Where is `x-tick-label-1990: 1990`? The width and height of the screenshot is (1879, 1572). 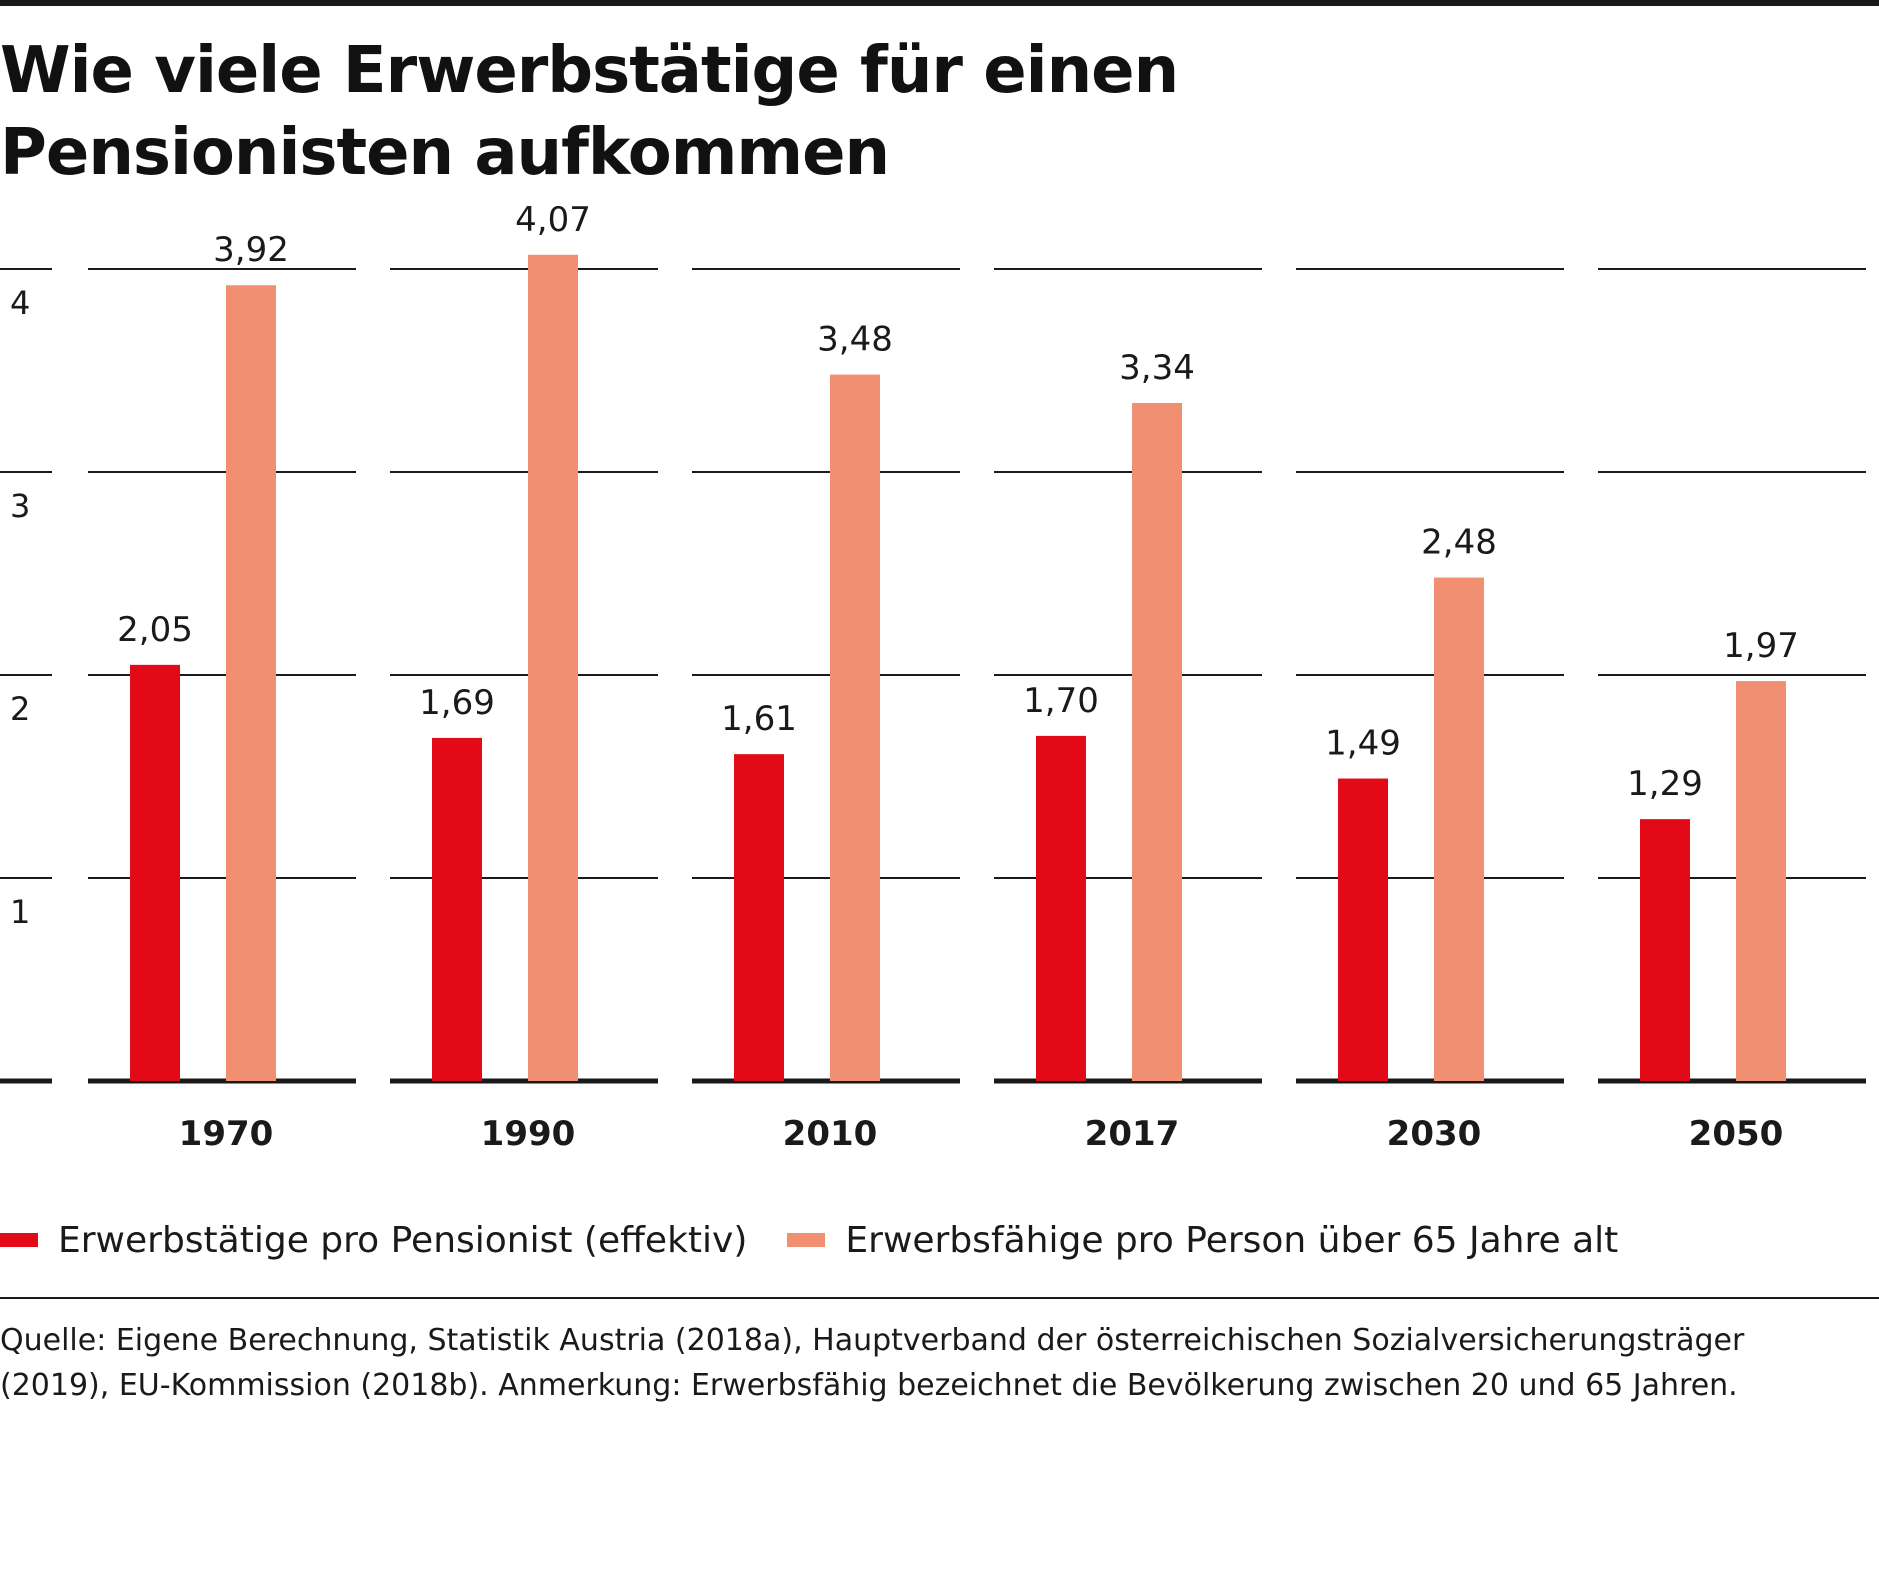 x-tick-label-1990: 1990 is located at coordinates (528, 1134).